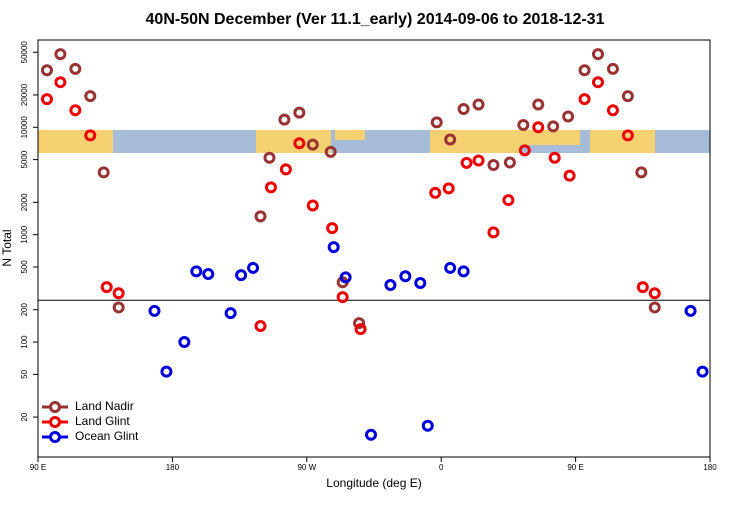 The image size is (750, 505). I want to click on y-tick-label: 50000, so click(24, 52).